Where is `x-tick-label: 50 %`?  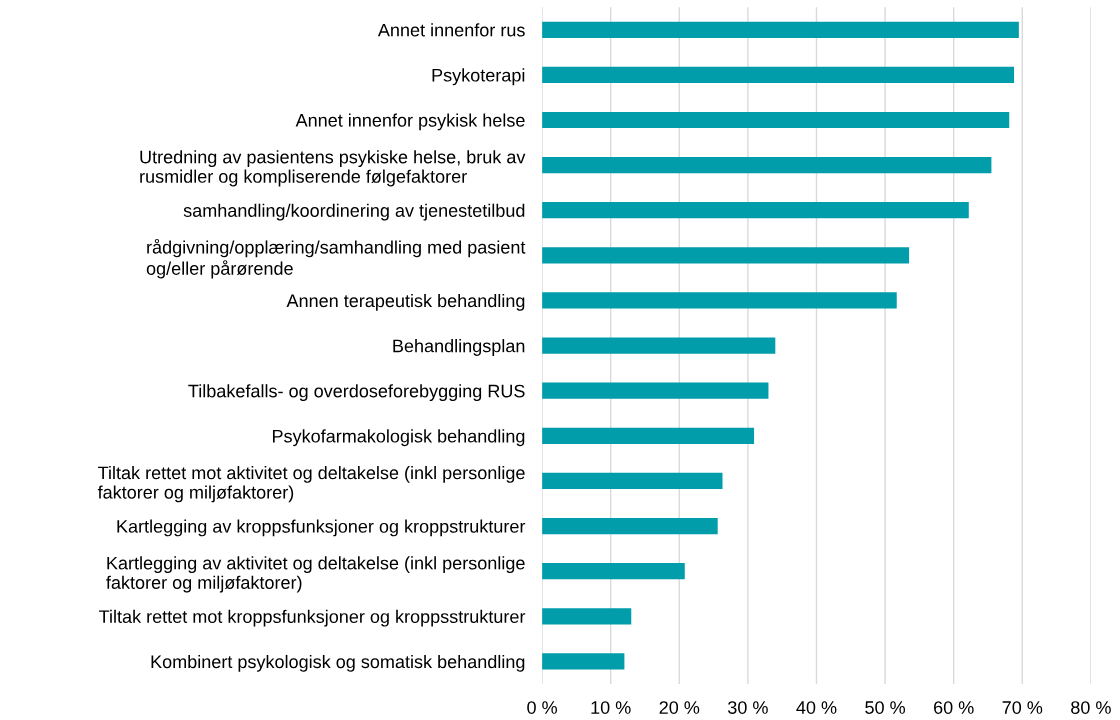 x-tick-label: 50 % is located at coordinates (885, 707).